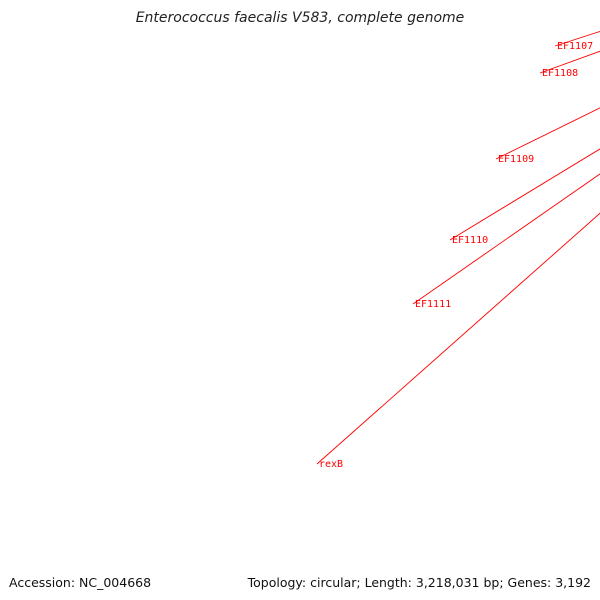  I want to click on gene-label: rexB, so click(331, 464).